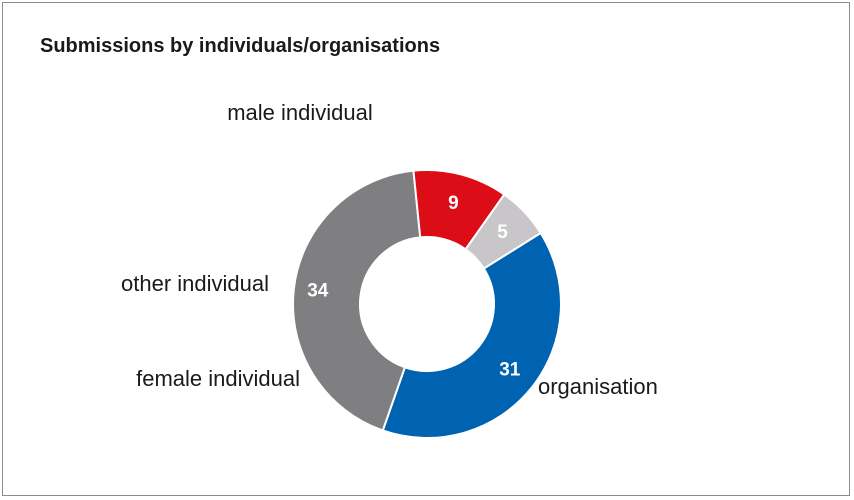 Image resolution: width=854 pixels, height=500 pixels. What do you see at coordinates (598, 386) in the screenshot?
I see `category-label-organisation: organisation` at bounding box center [598, 386].